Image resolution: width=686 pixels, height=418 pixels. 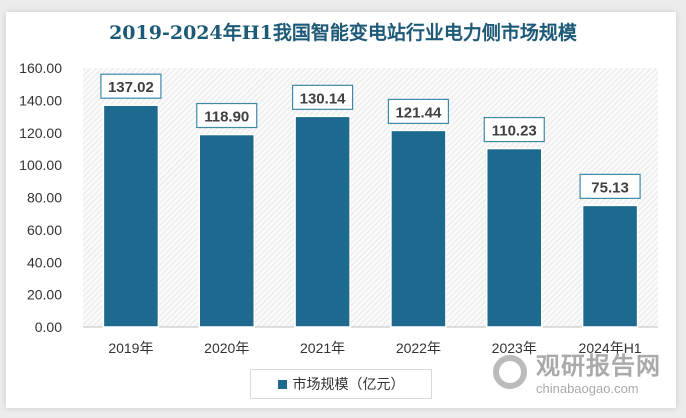 I want to click on y-tick-label: 40.00, so click(x=44, y=262).